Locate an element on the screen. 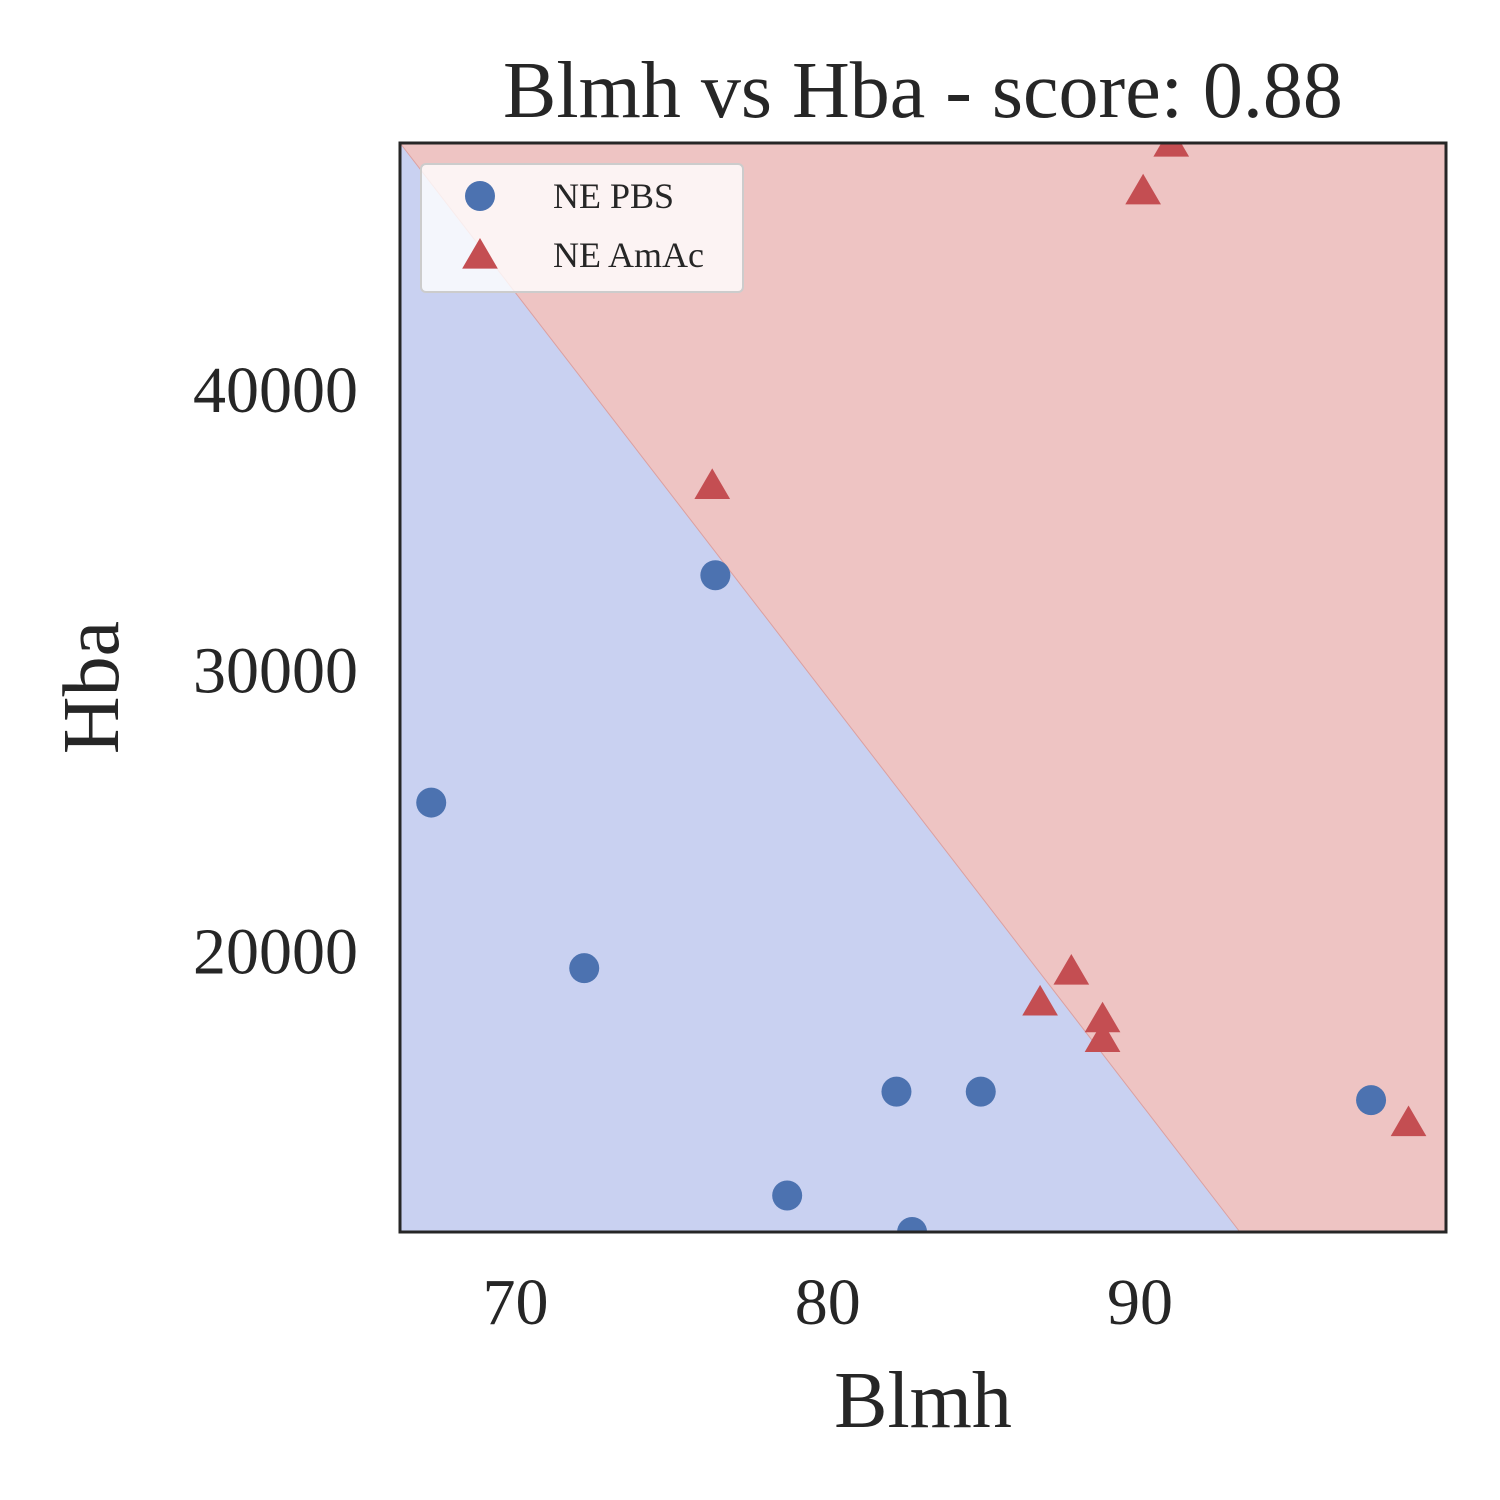  x-axis-ticks: 70 80 90 is located at coordinates (828, 1302).